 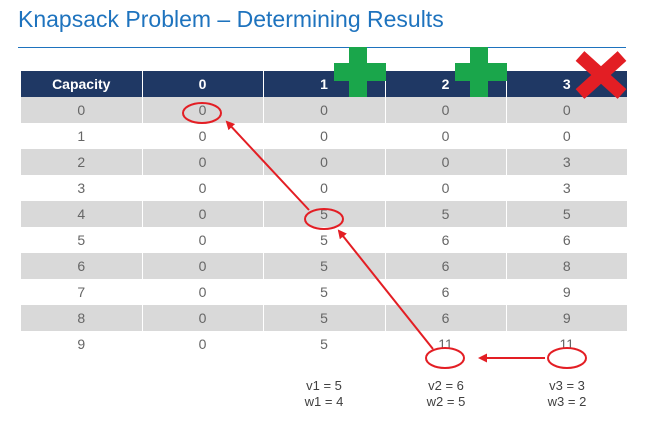 I want to click on table-row: 1 0 0 0 0, so click(x=324, y=136).